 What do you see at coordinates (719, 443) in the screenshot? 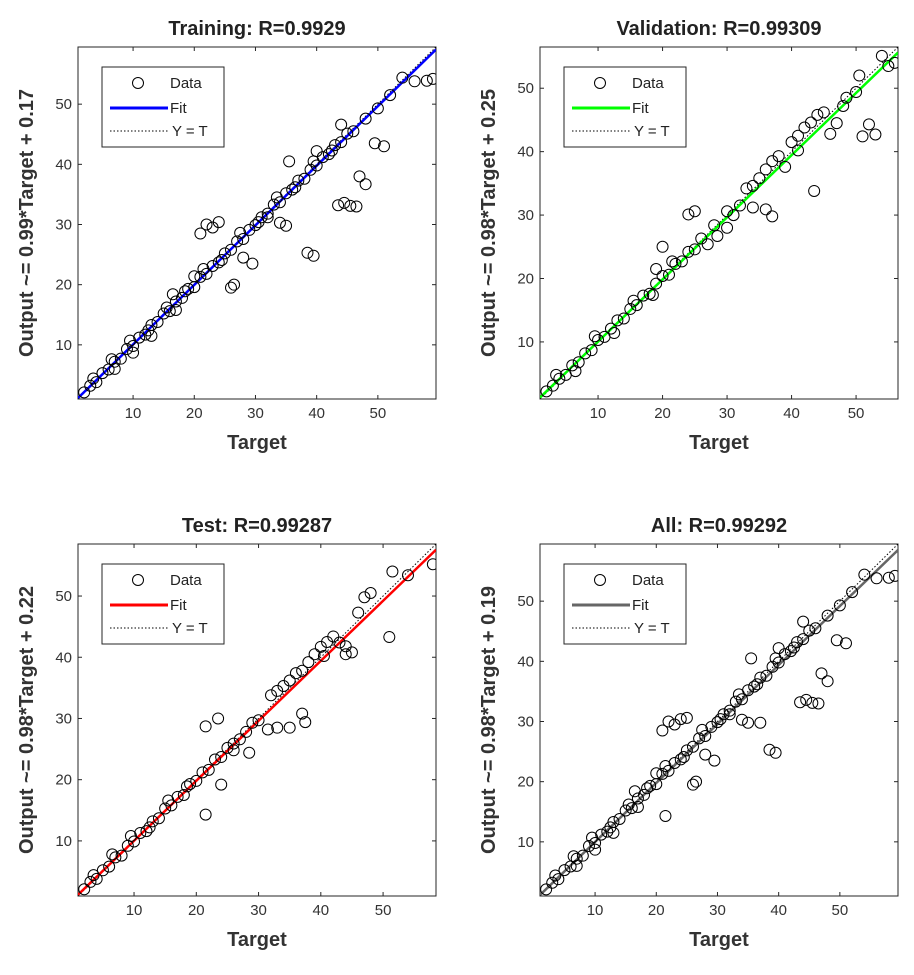
I see `x-axis-label: Target` at bounding box center [719, 443].